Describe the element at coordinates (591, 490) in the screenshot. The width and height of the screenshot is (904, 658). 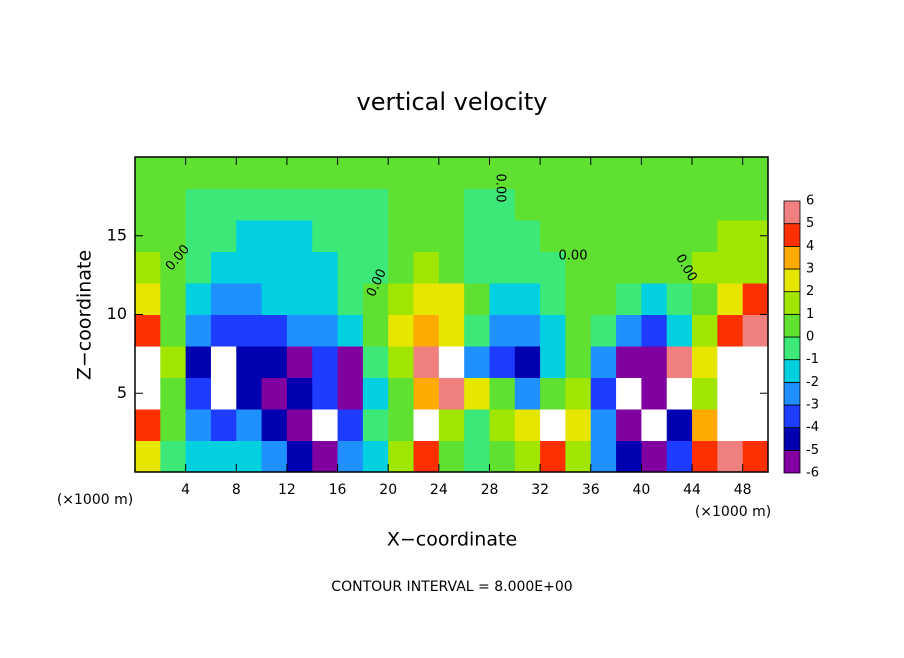
I see `x-tick-label: 36` at that location.